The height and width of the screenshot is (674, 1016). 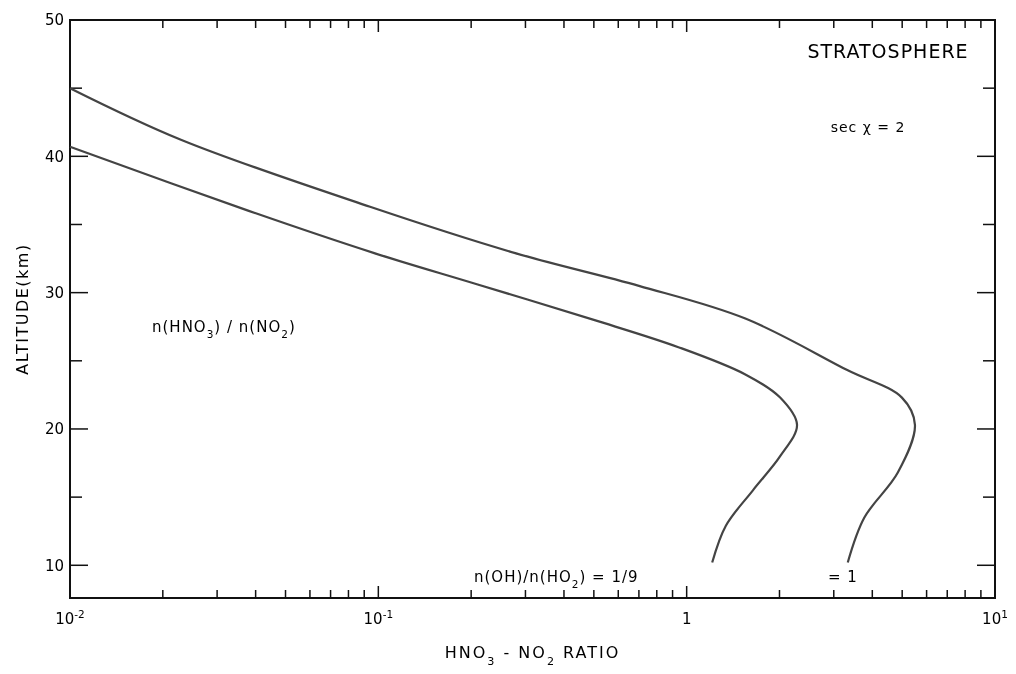 I want to click on annotation: sec χ = 2, so click(x=868, y=127).